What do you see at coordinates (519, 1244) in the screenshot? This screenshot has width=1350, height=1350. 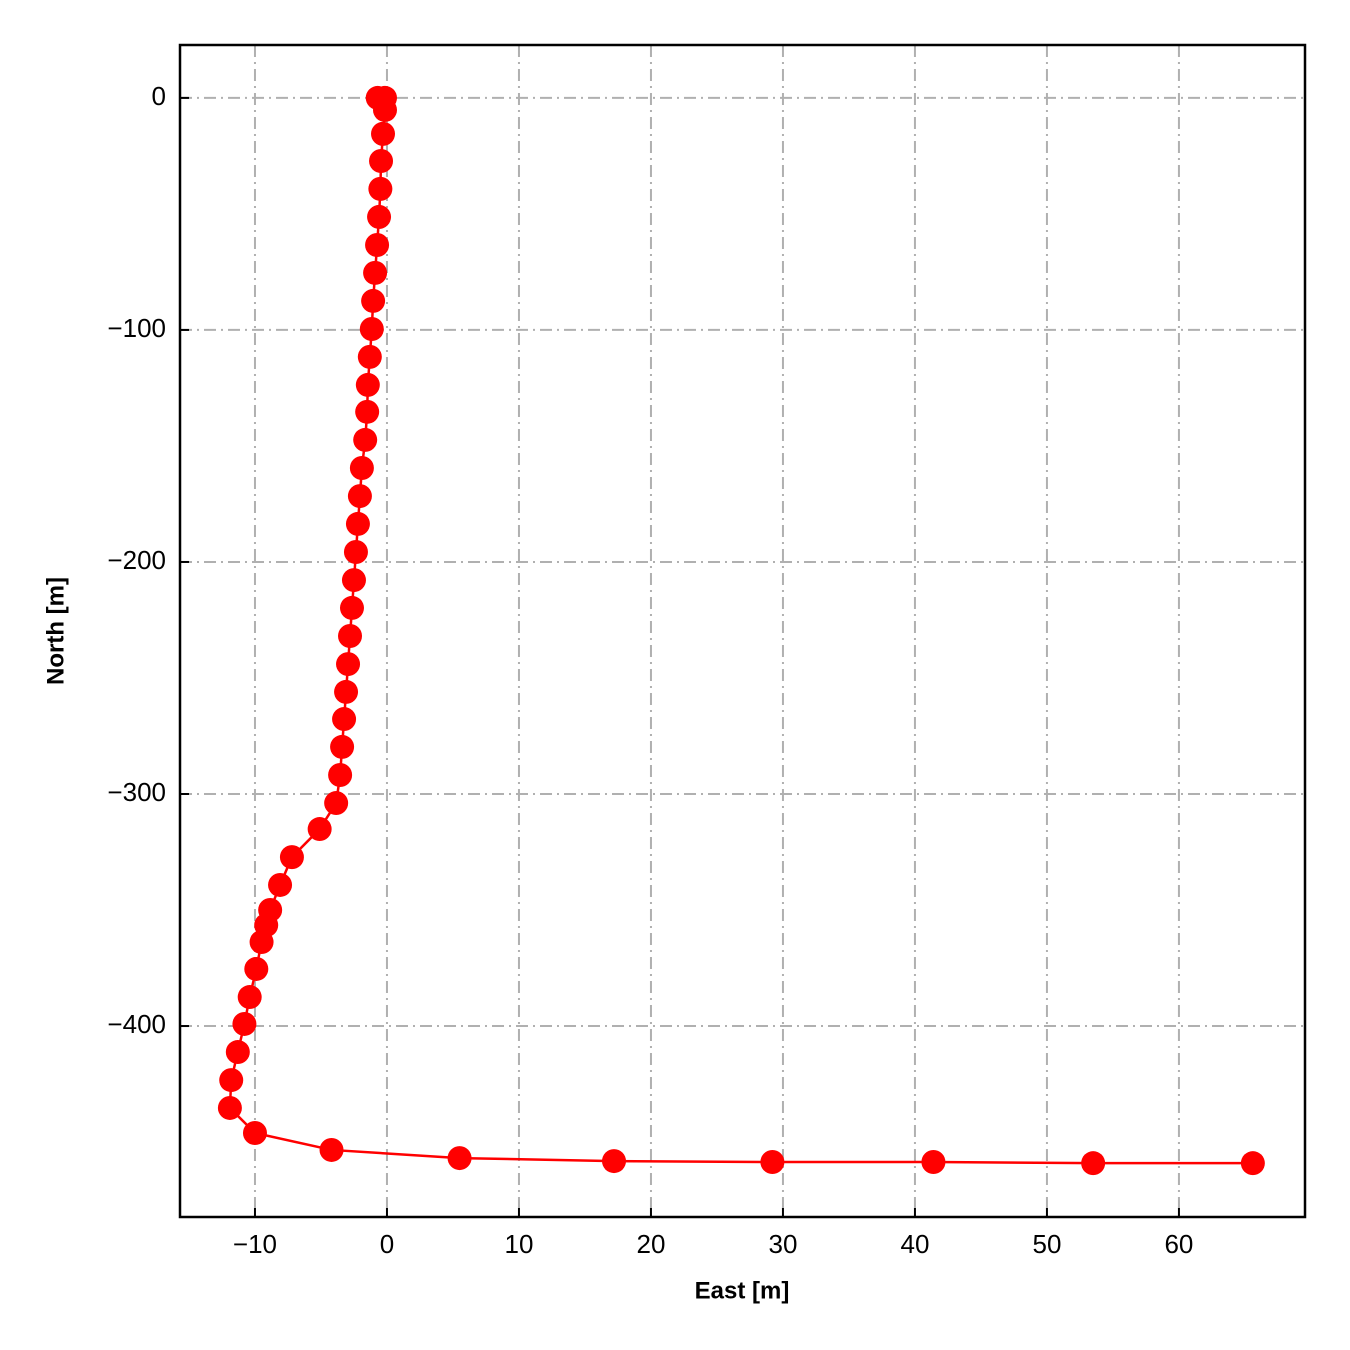 I see `x-tick-label: 10` at bounding box center [519, 1244].